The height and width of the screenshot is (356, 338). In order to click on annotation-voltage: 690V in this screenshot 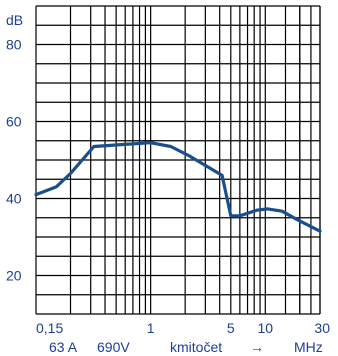, I will do `click(113, 347)`.